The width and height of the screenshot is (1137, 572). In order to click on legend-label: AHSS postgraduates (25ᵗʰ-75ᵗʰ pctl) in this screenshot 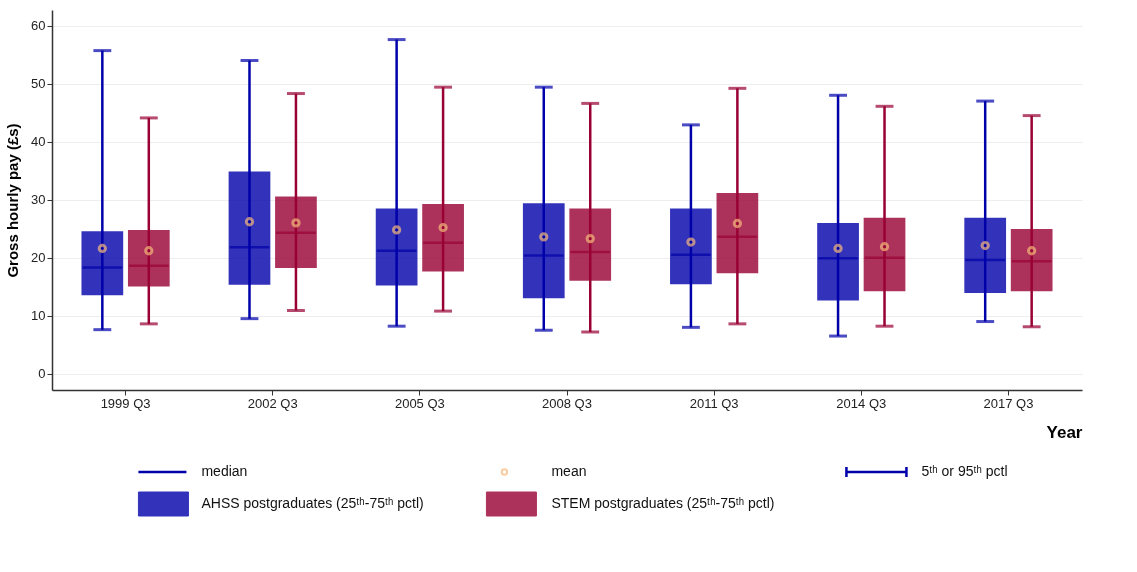, I will do `click(312, 503)`.